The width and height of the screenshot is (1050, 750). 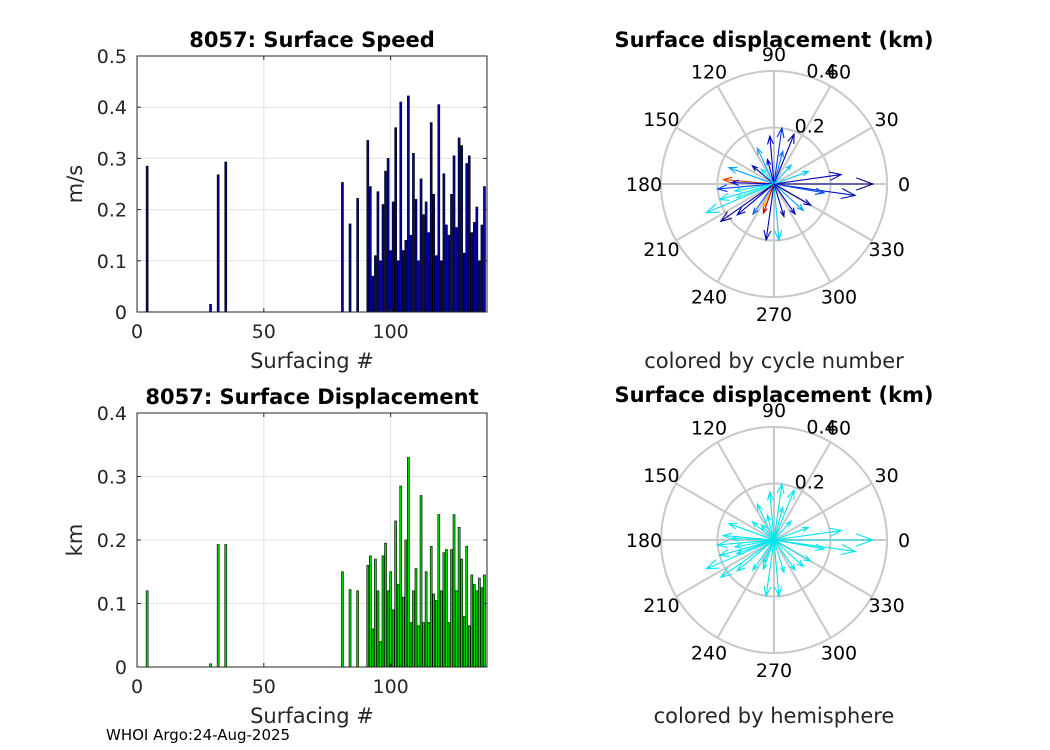 What do you see at coordinates (810, 483) in the screenshot?
I see `radial-tick-label: 0.2` at bounding box center [810, 483].